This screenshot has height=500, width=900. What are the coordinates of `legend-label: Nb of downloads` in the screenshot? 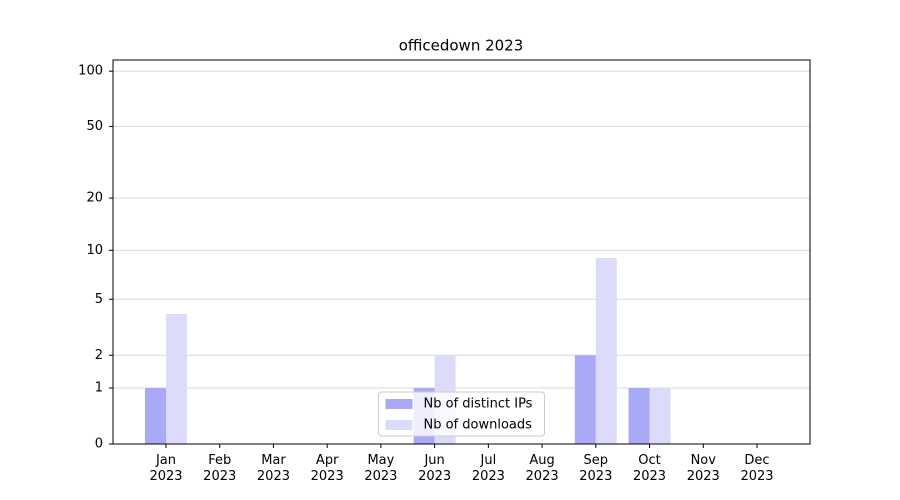 It's located at (478, 425).